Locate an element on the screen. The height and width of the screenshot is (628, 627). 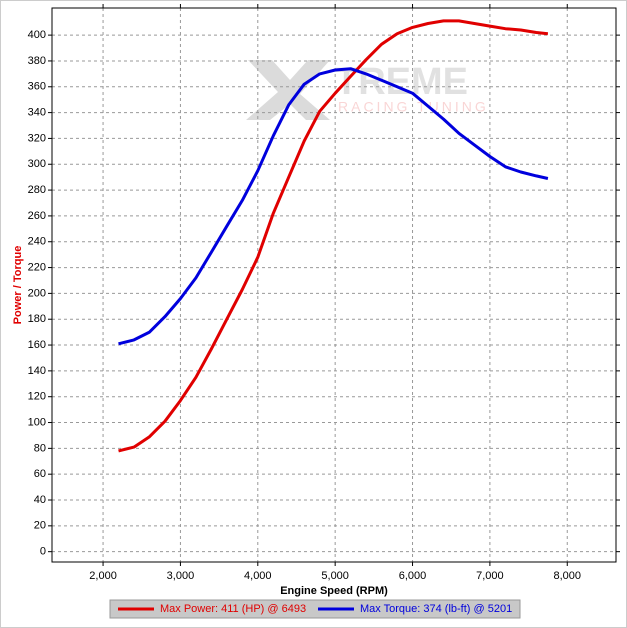
y-tick-label: 160 is located at coordinates (37, 345).